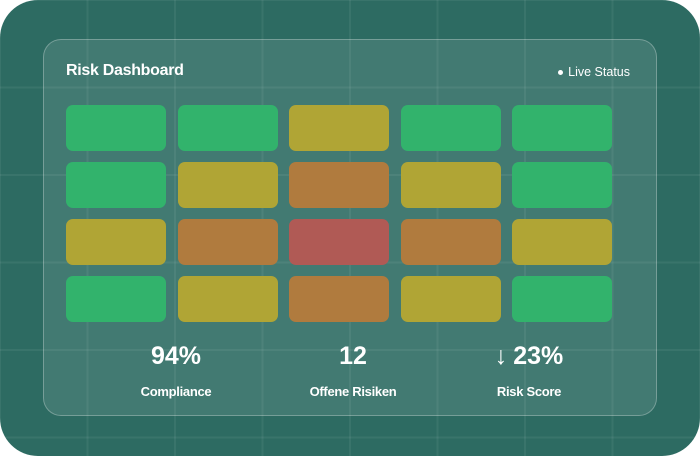 The height and width of the screenshot is (456, 700). Describe the element at coordinates (529, 356) in the screenshot. I see `stat-value: ↓ 23%` at that location.